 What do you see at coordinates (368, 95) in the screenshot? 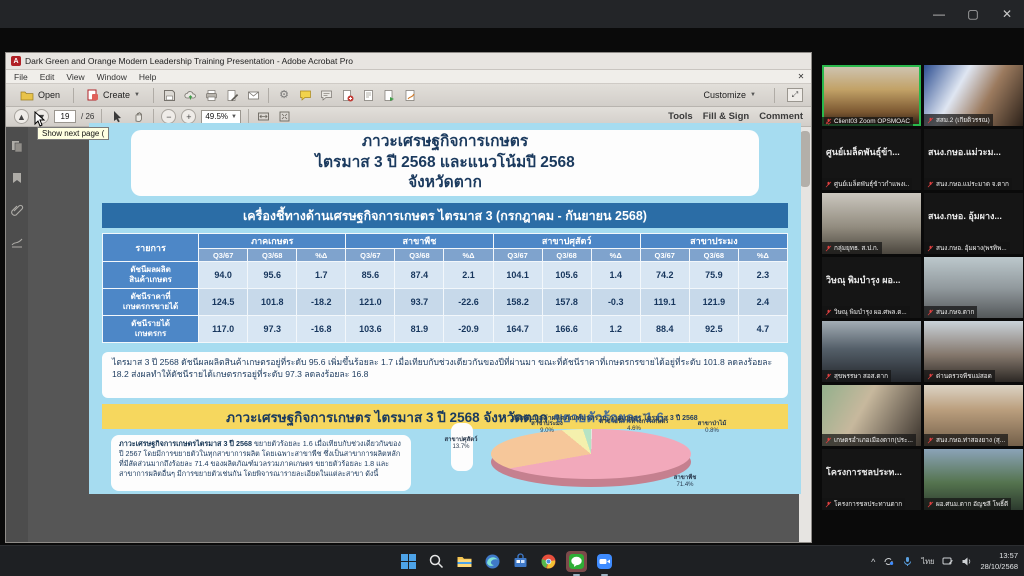
I see `scan-page-icon` at bounding box center [368, 95].